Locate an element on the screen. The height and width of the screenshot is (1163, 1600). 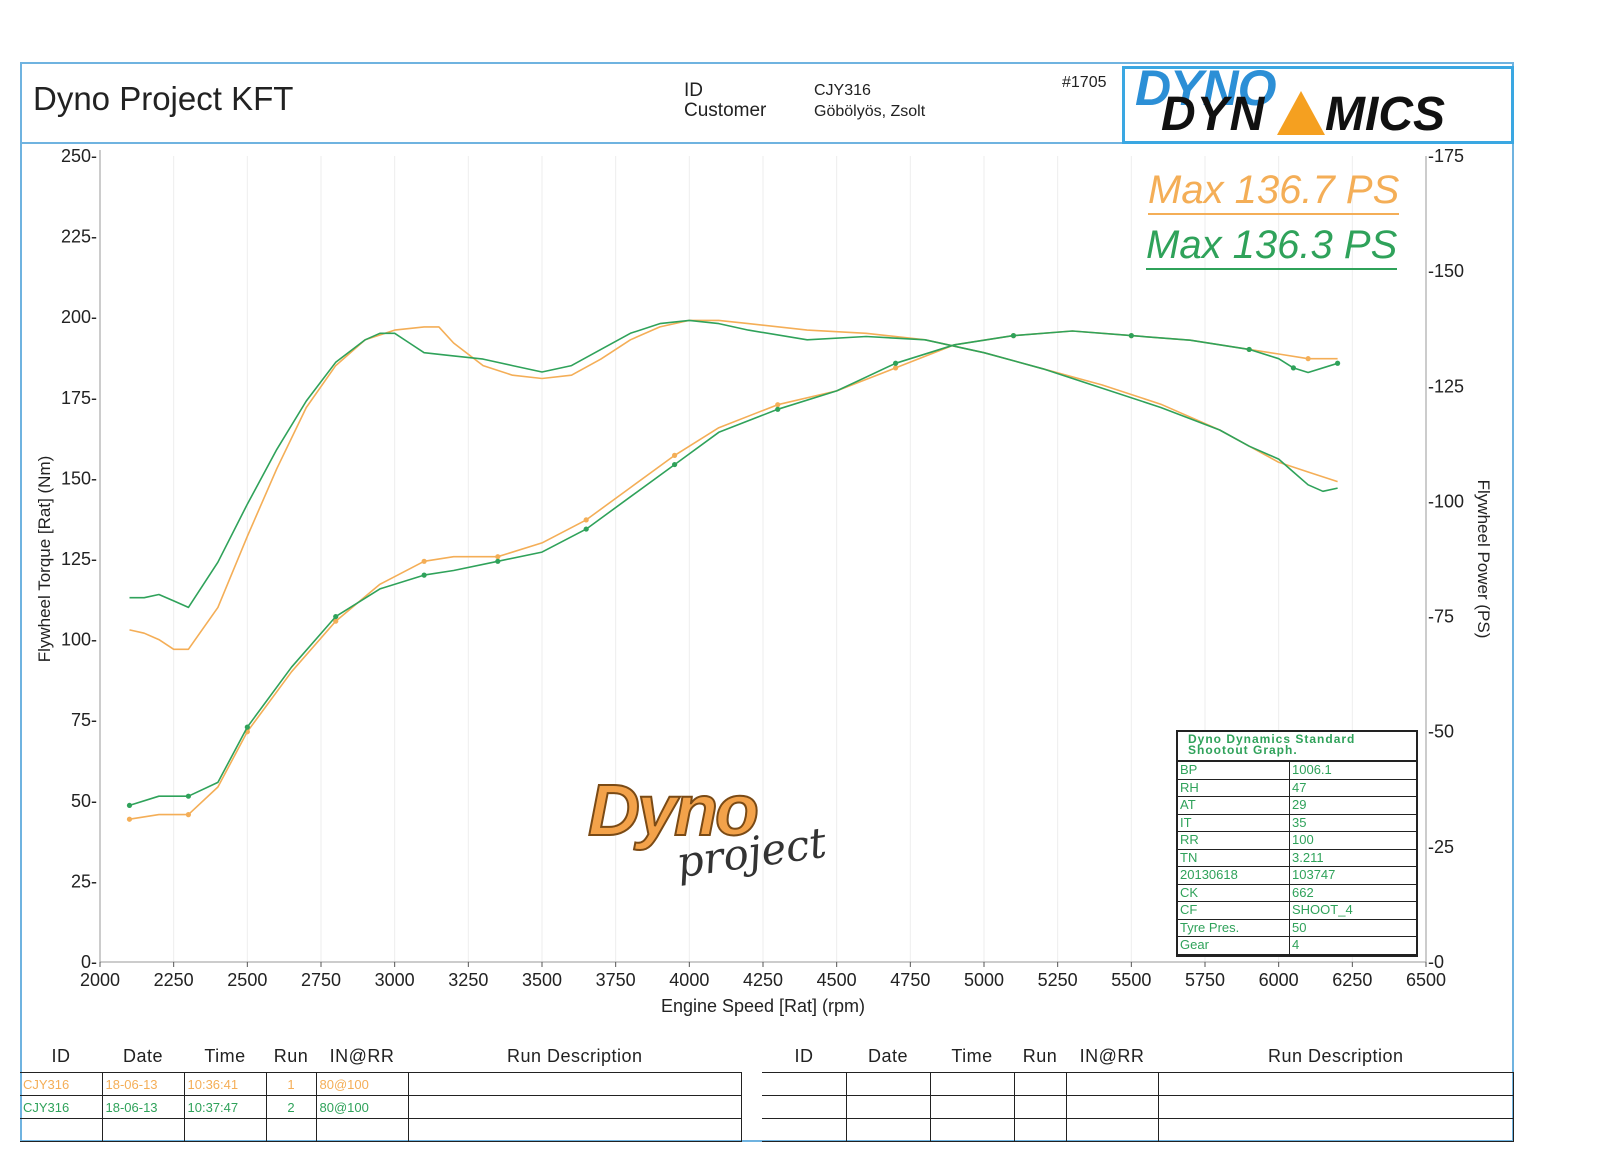
y-right-tick-label: -150 is located at coordinates (1446, 271).